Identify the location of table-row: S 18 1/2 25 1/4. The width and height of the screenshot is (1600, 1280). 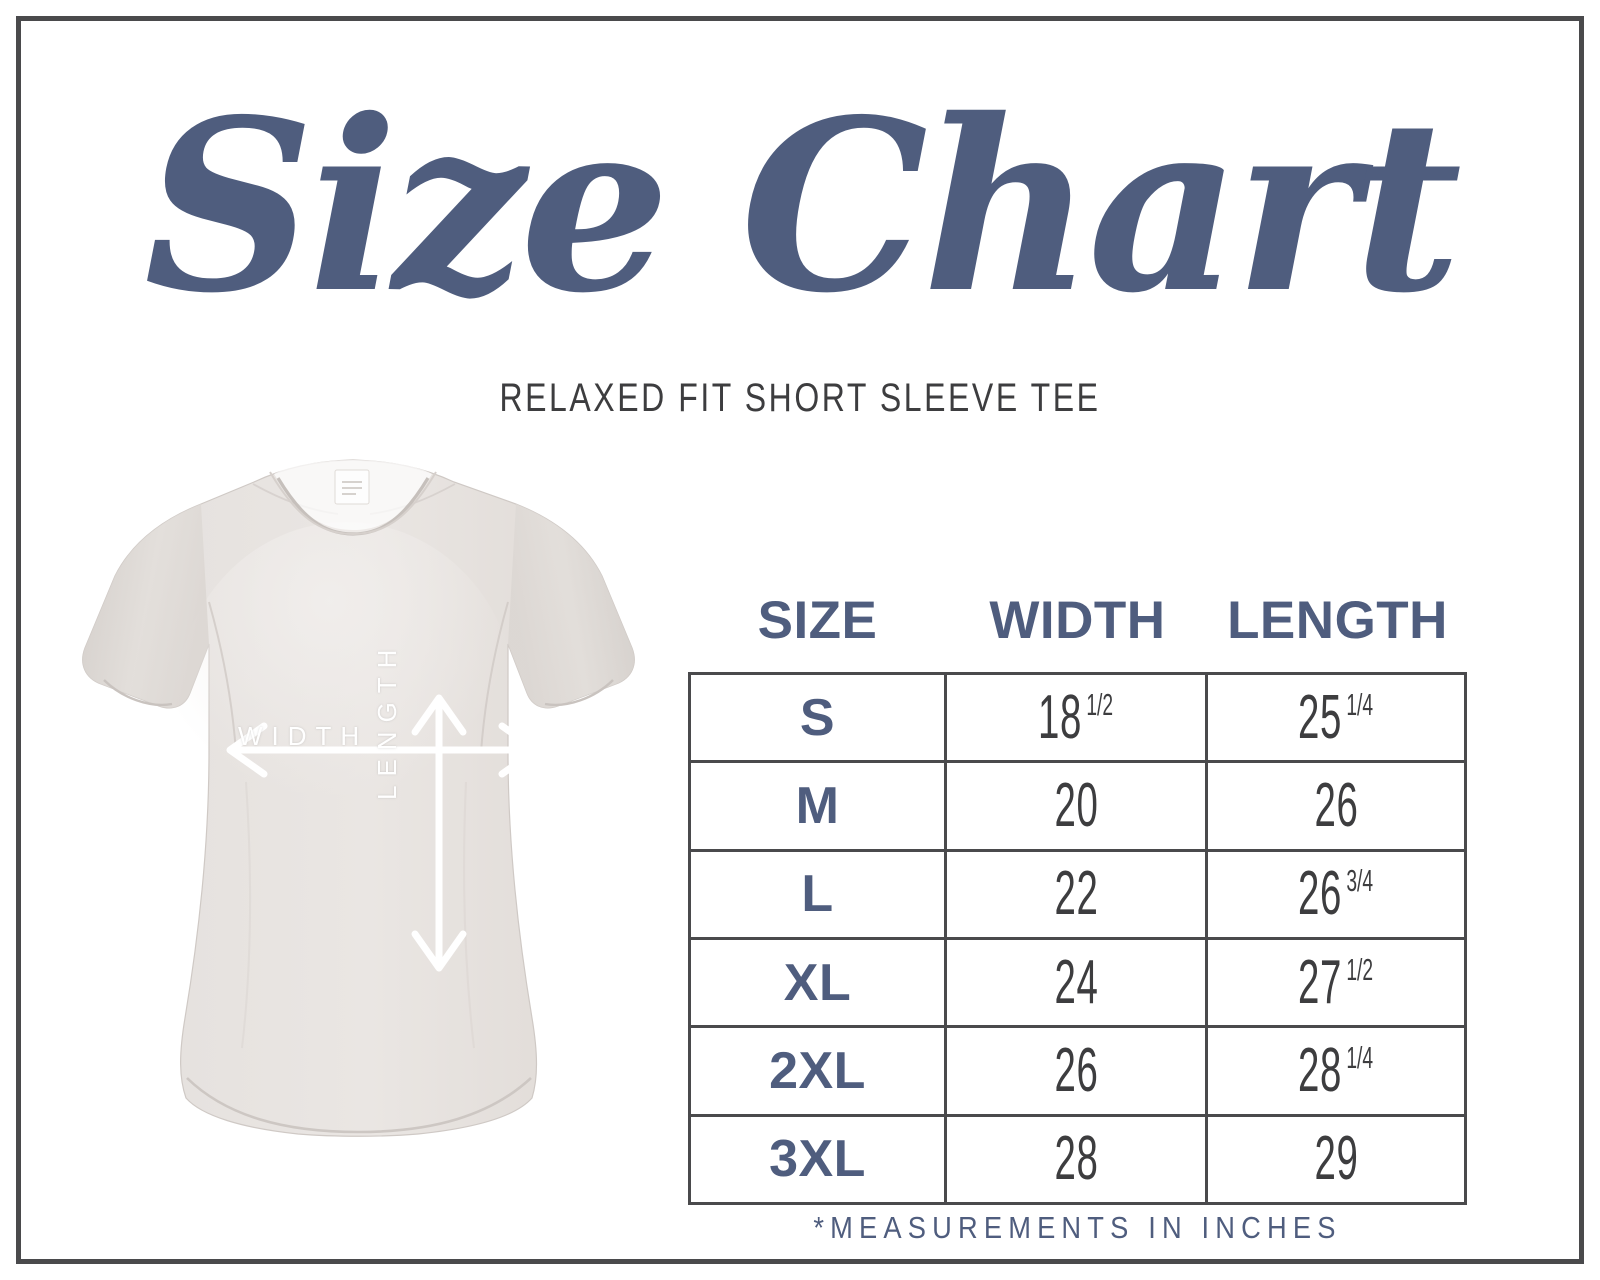
(1077, 719).